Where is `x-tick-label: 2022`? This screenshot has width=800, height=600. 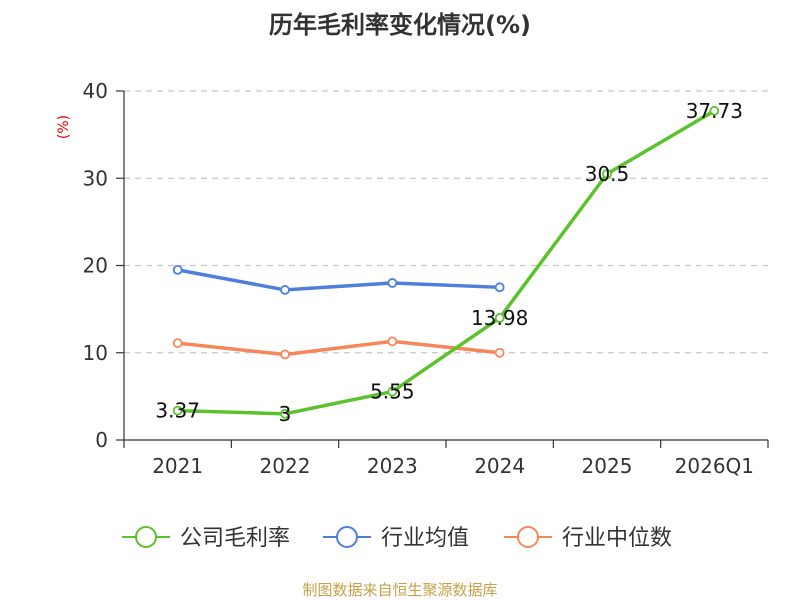 x-tick-label: 2022 is located at coordinates (285, 466).